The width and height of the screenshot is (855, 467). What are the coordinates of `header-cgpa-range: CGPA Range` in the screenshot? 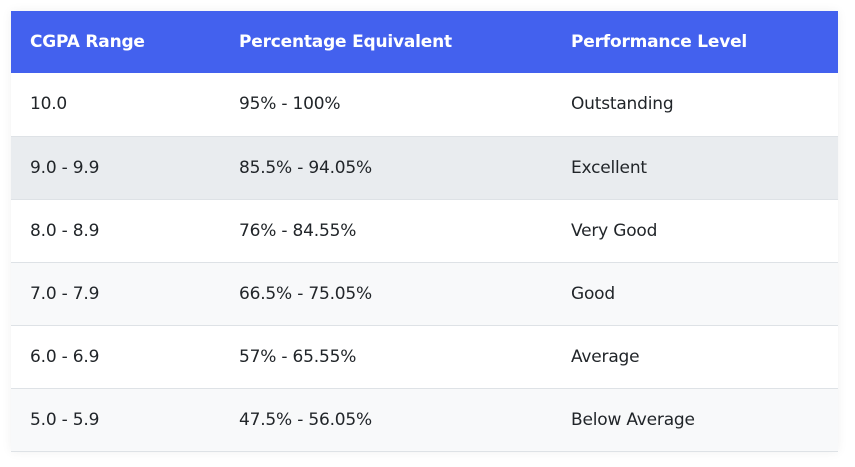 It's located at (87, 42).